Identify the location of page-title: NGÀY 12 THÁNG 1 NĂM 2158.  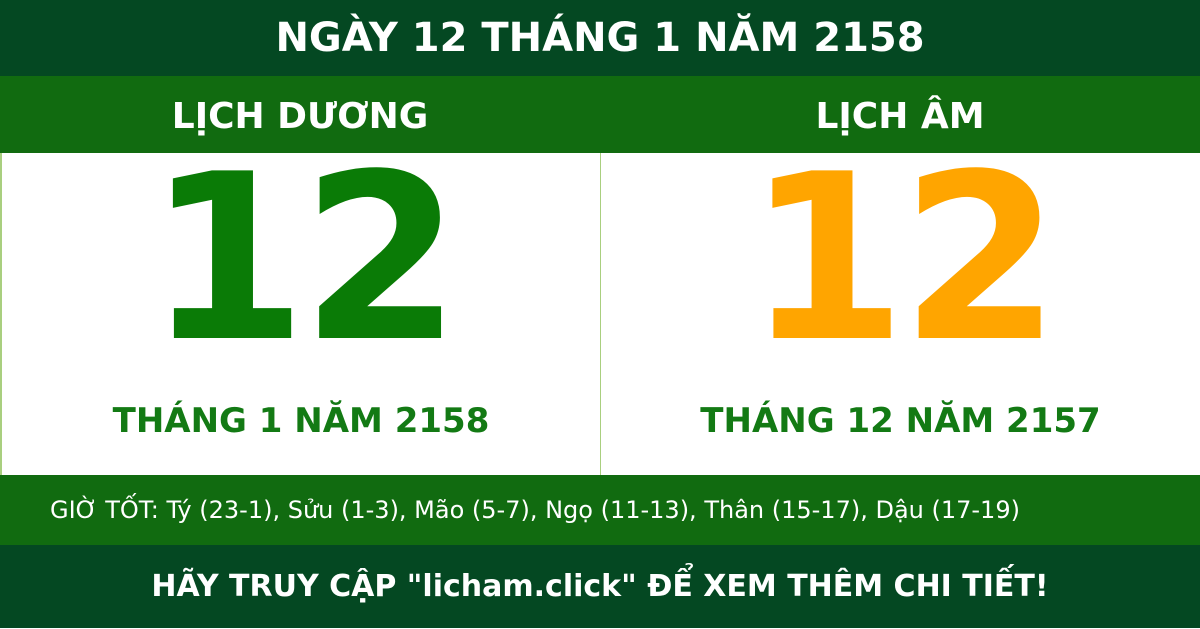
(600, 38).